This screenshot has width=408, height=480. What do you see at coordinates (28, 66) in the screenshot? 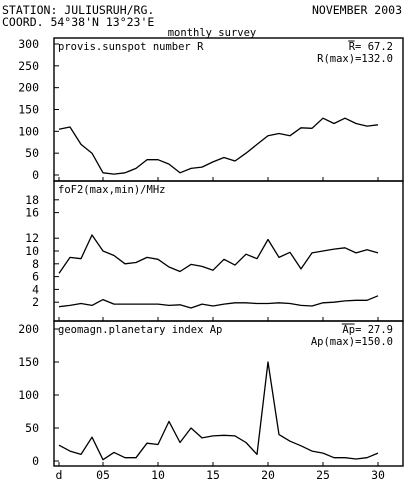
I see `y-tick-label: 250` at bounding box center [28, 66].